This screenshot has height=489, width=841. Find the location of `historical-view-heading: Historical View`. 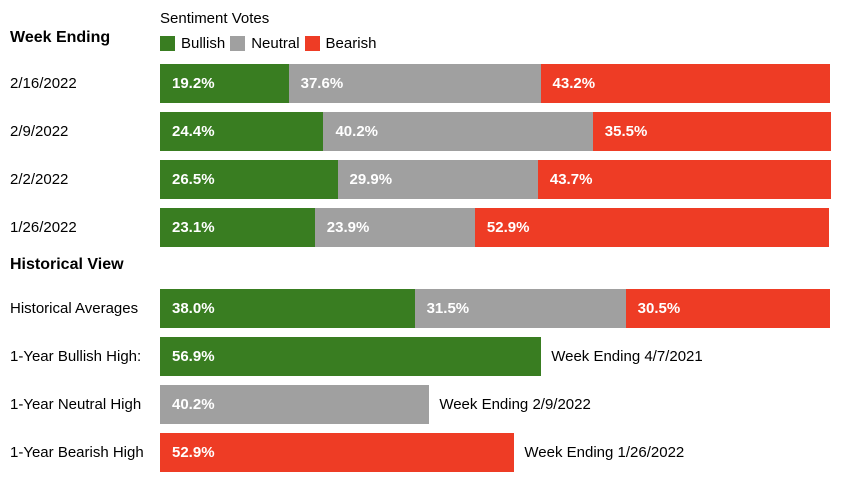

historical-view-heading: Historical View is located at coordinates (67, 264).